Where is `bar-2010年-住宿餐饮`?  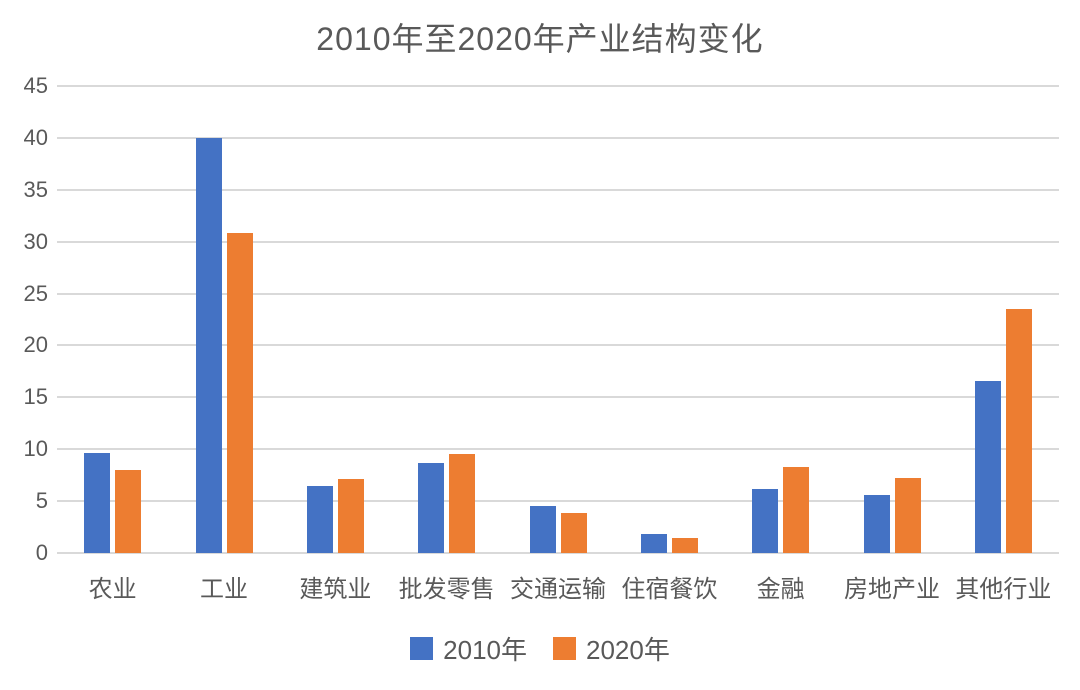
bar-2010年-住宿餐饮 is located at coordinates (653, 543).